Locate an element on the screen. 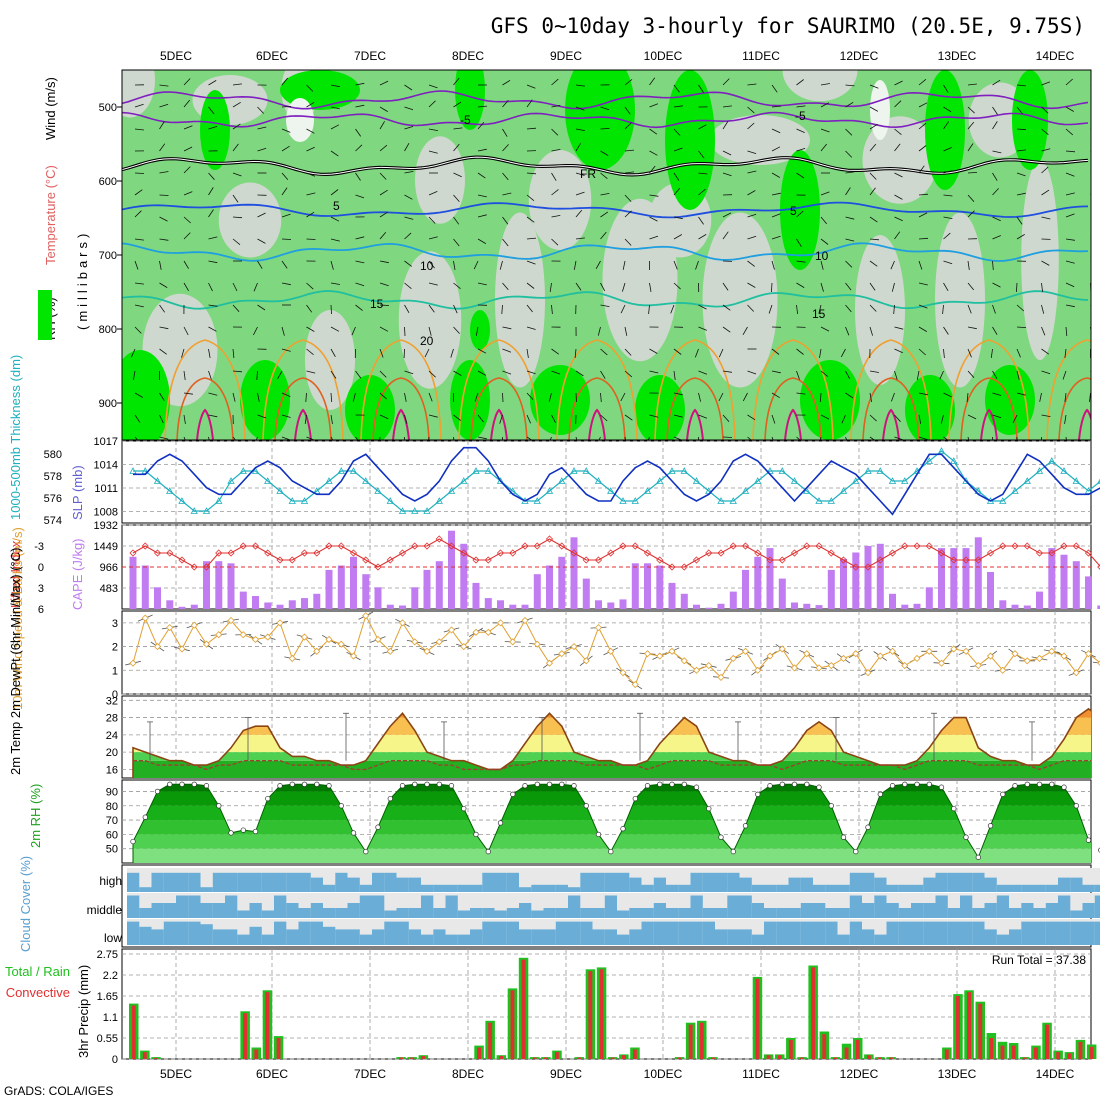 The height and width of the screenshot is (1100, 1100). contour-15c is located at coordinates (605, 300).